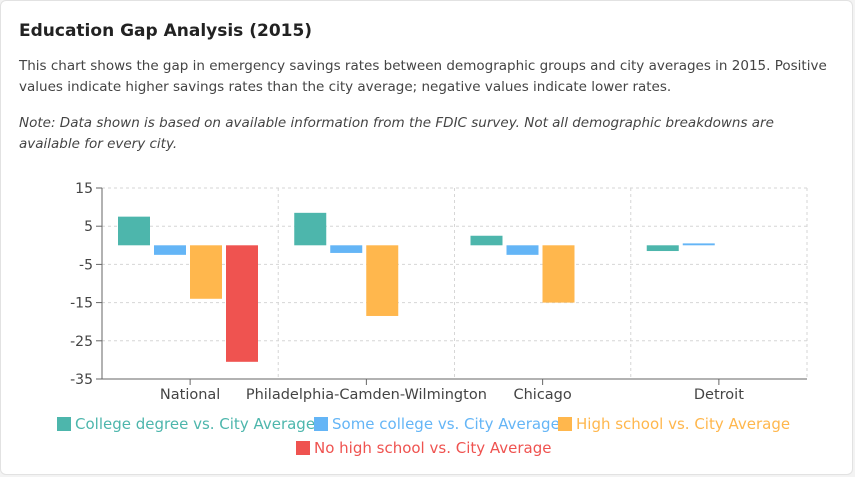  Describe the element at coordinates (433, 448) in the screenshot. I see `legend-label: No high school vs. City Average` at that location.